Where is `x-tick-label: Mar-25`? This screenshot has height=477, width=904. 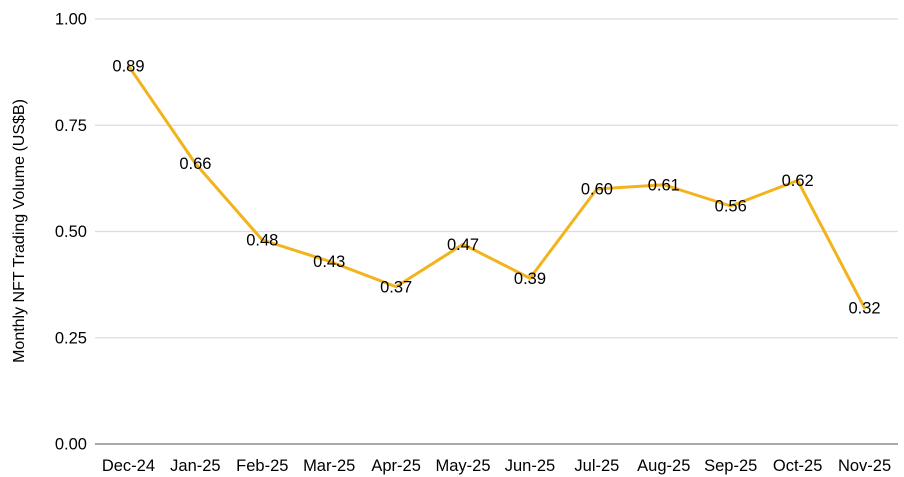
x-tick-label: Mar-25 is located at coordinates (329, 466).